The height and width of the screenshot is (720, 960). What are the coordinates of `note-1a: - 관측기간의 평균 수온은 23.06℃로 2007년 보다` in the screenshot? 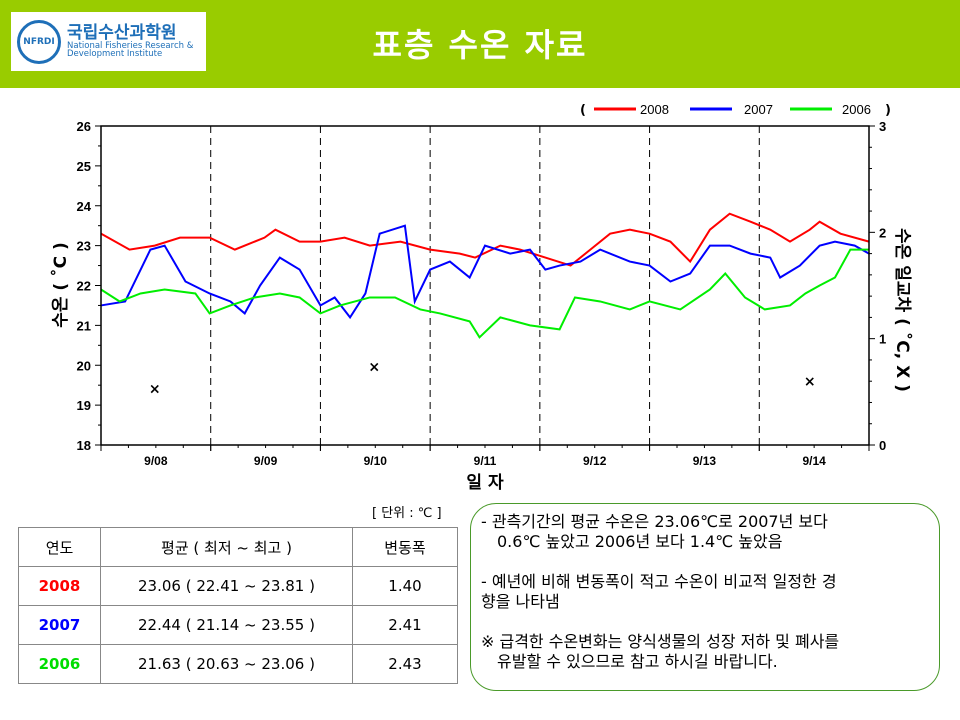 It's located at (654, 521).